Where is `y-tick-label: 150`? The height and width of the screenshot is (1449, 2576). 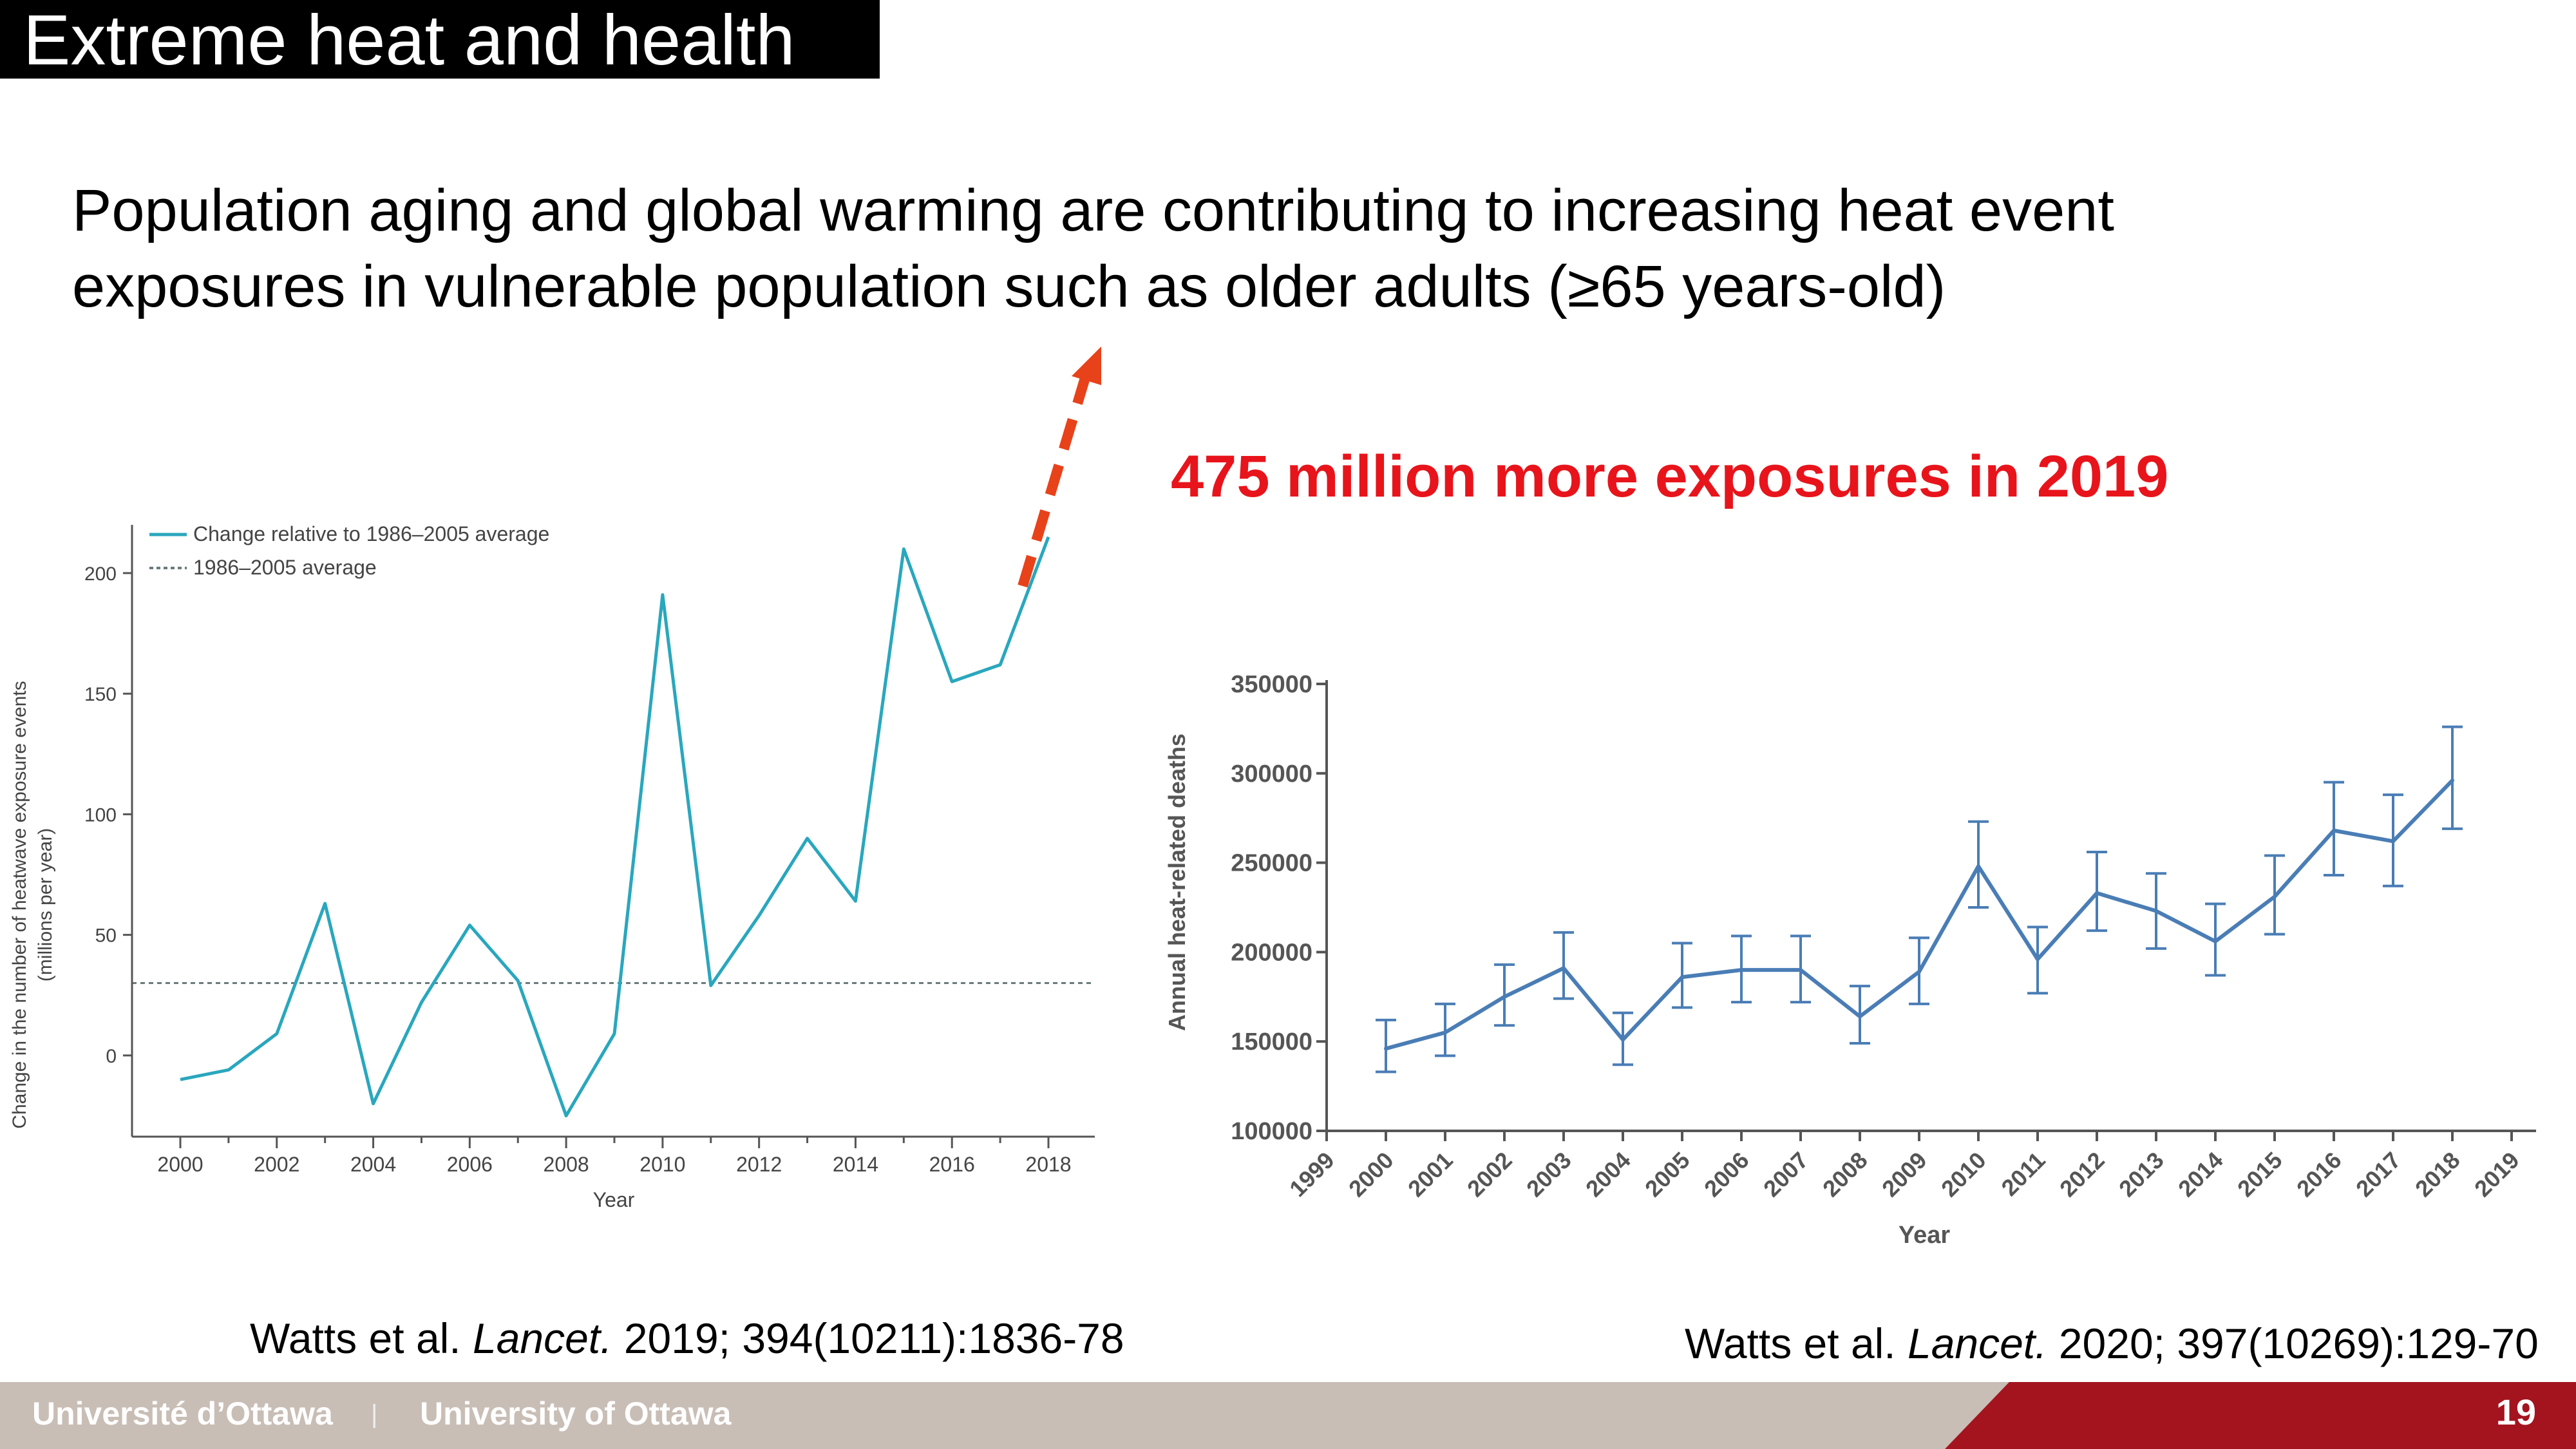 y-tick-label: 150 is located at coordinates (100, 694).